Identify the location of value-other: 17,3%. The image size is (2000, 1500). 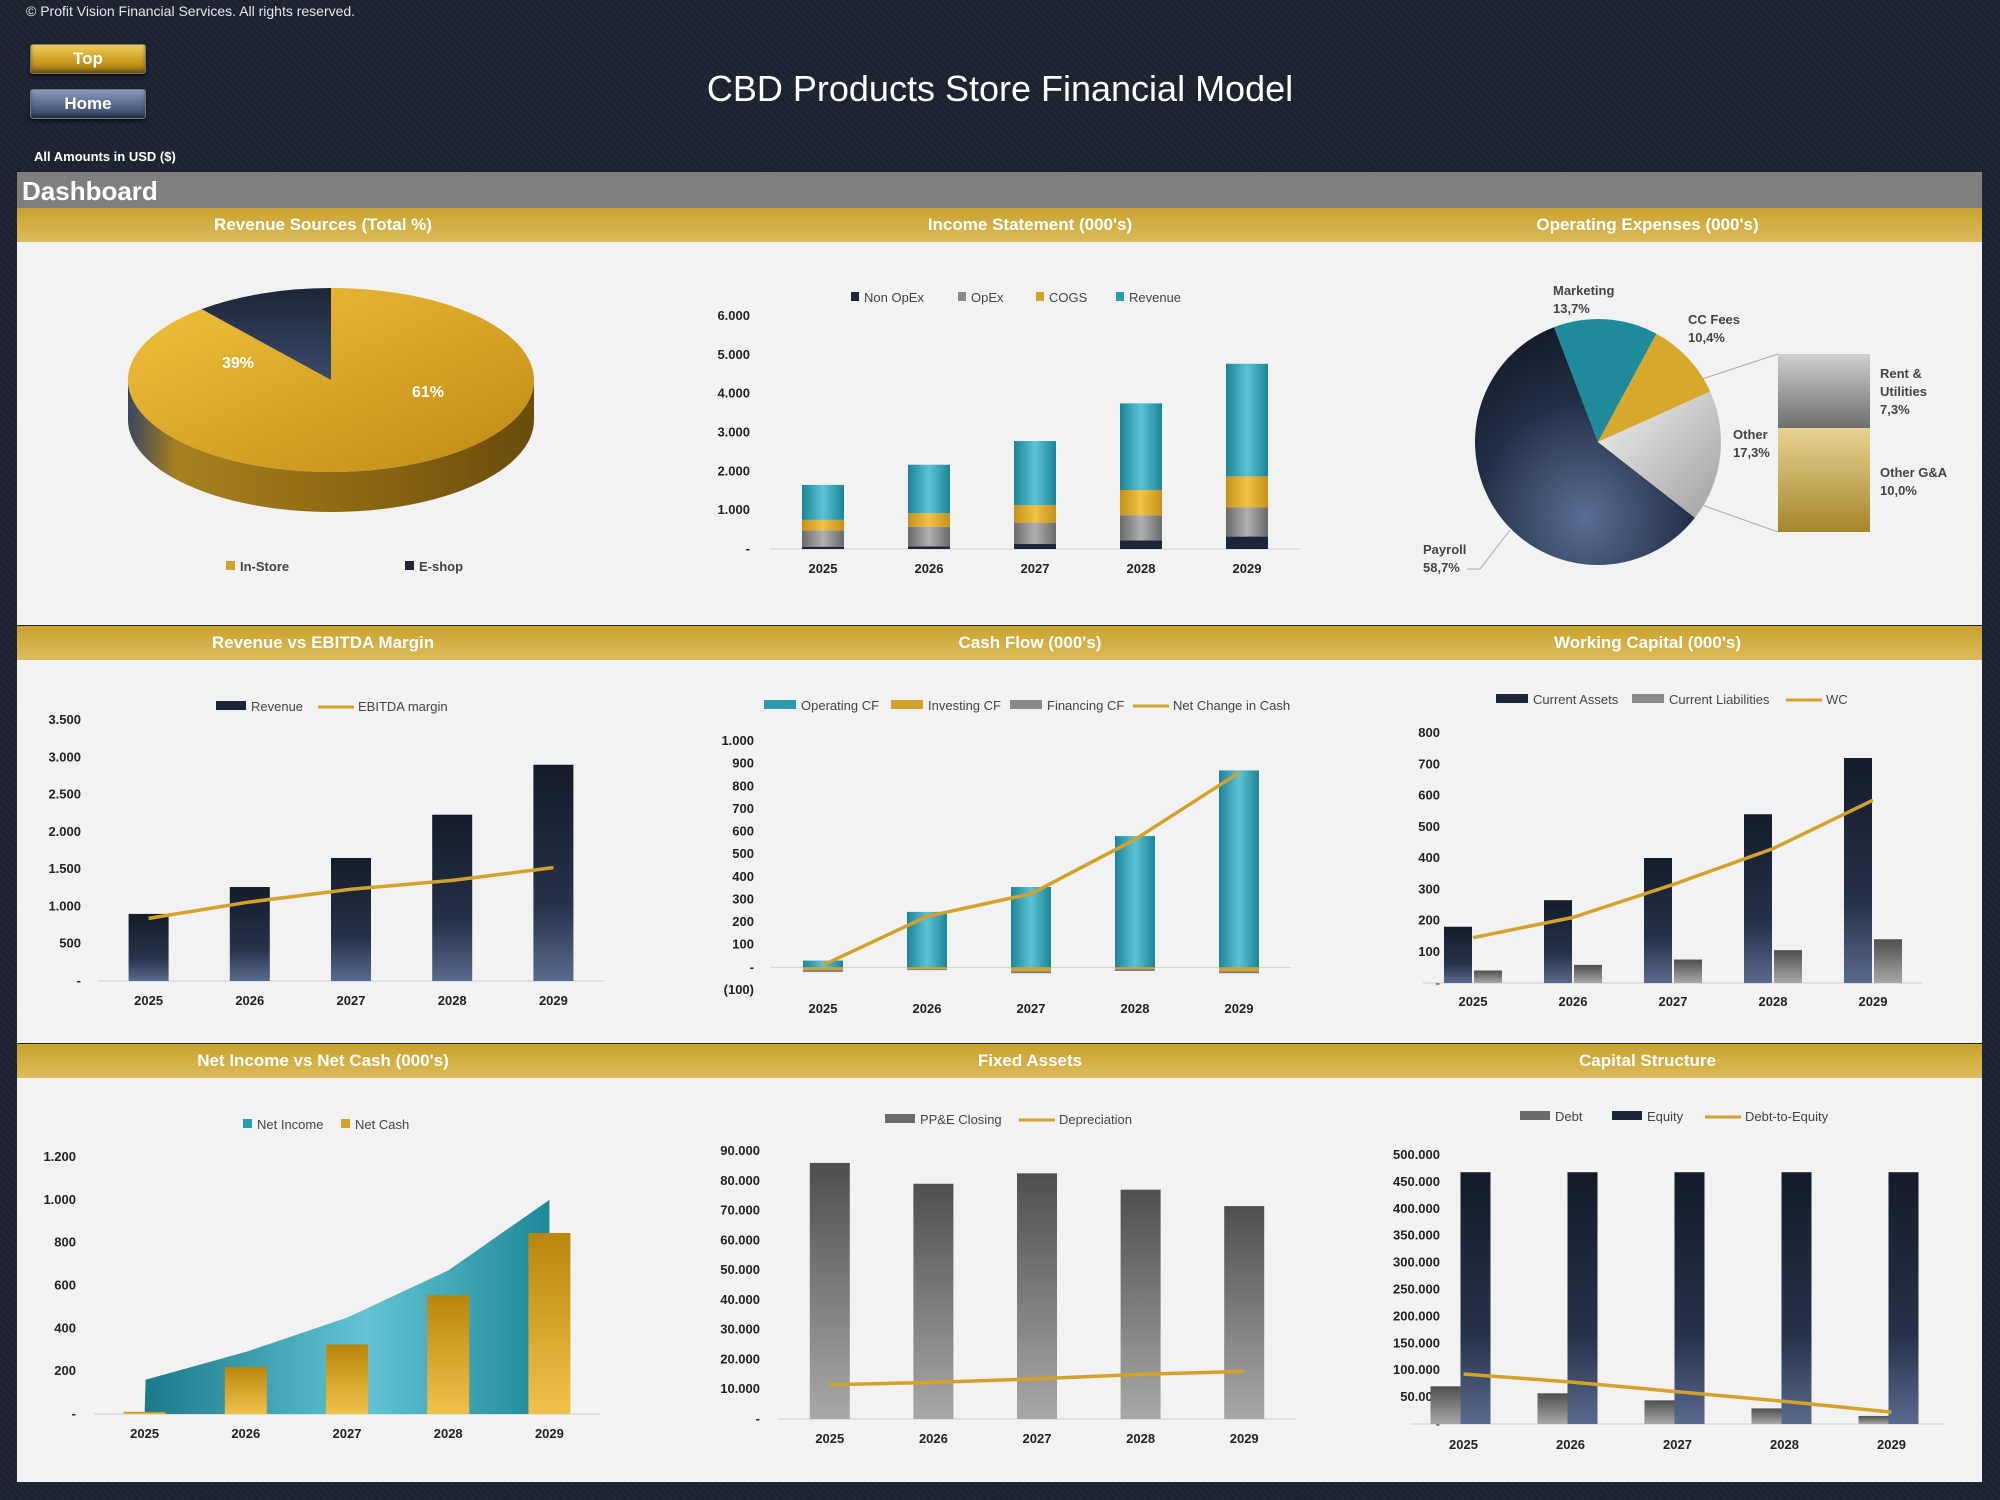
(1751, 452).